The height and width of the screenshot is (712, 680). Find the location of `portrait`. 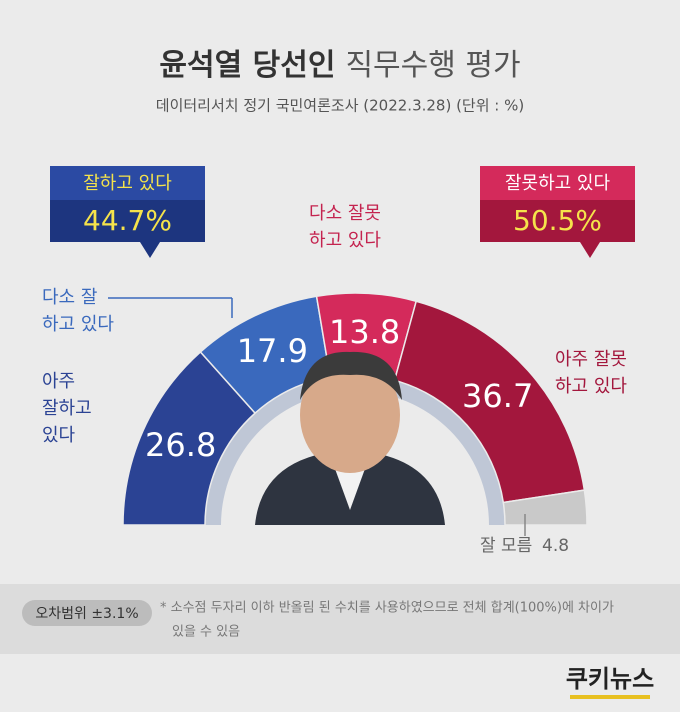

portrait is located at coordinates (350, 438).